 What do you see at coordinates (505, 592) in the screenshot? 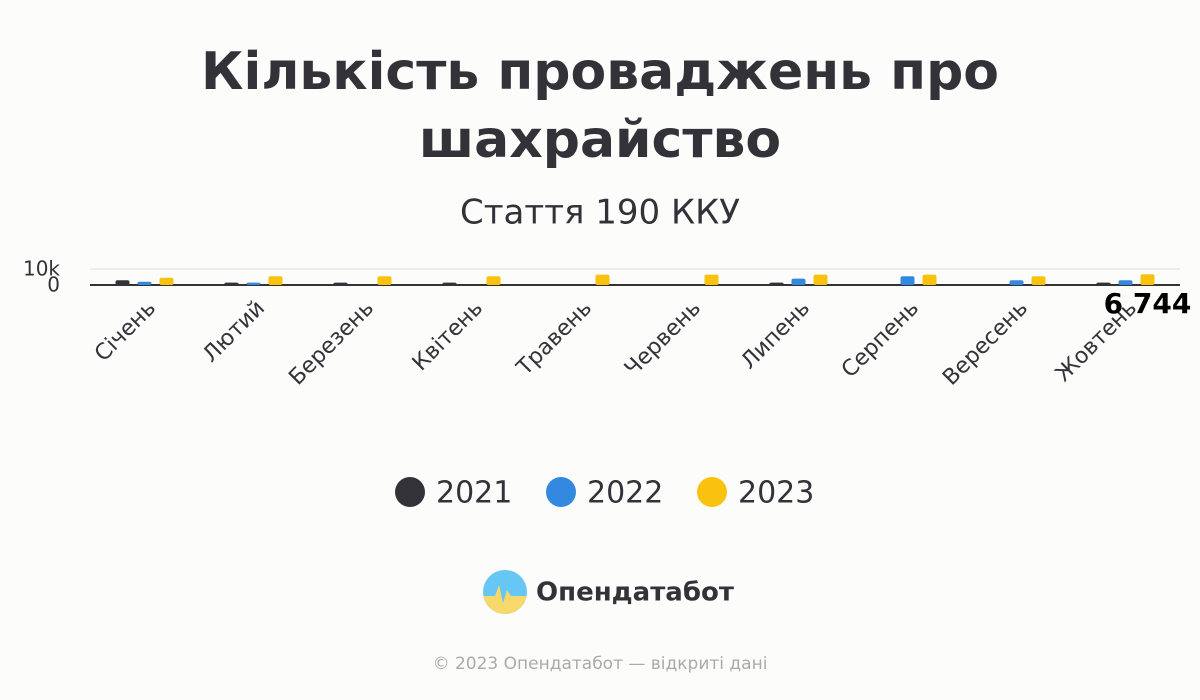
I see `logo-icon` at bounding box center [505, 592].